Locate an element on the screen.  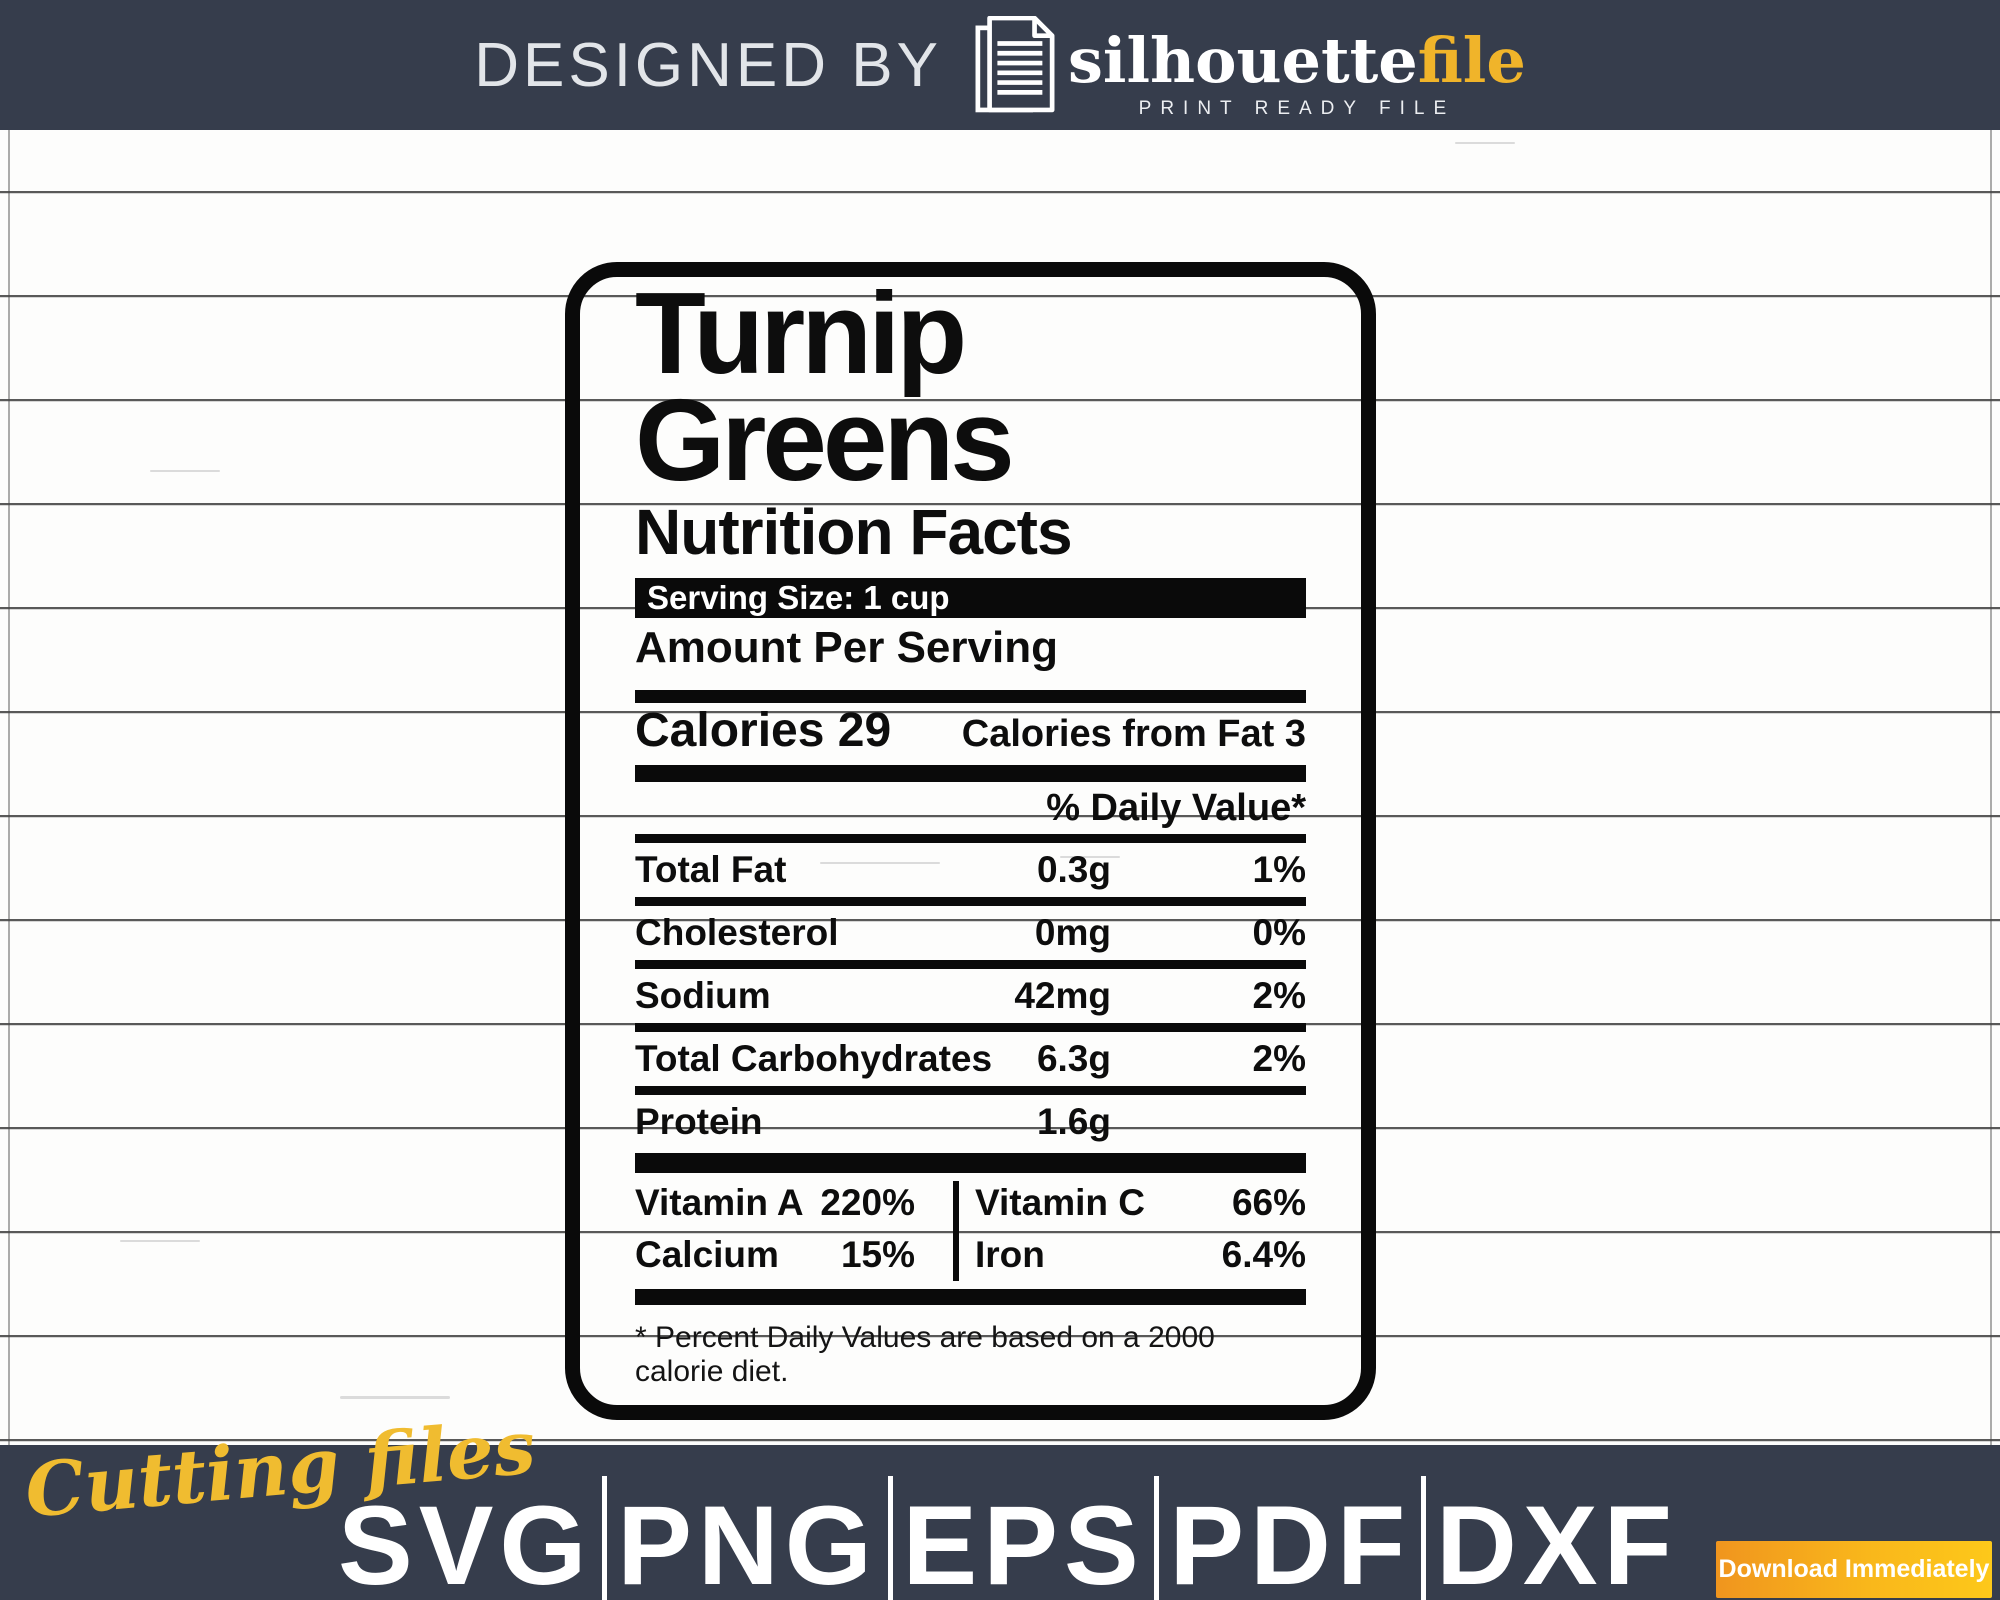
calories-value: 29 is located at coordinates (864, 730).